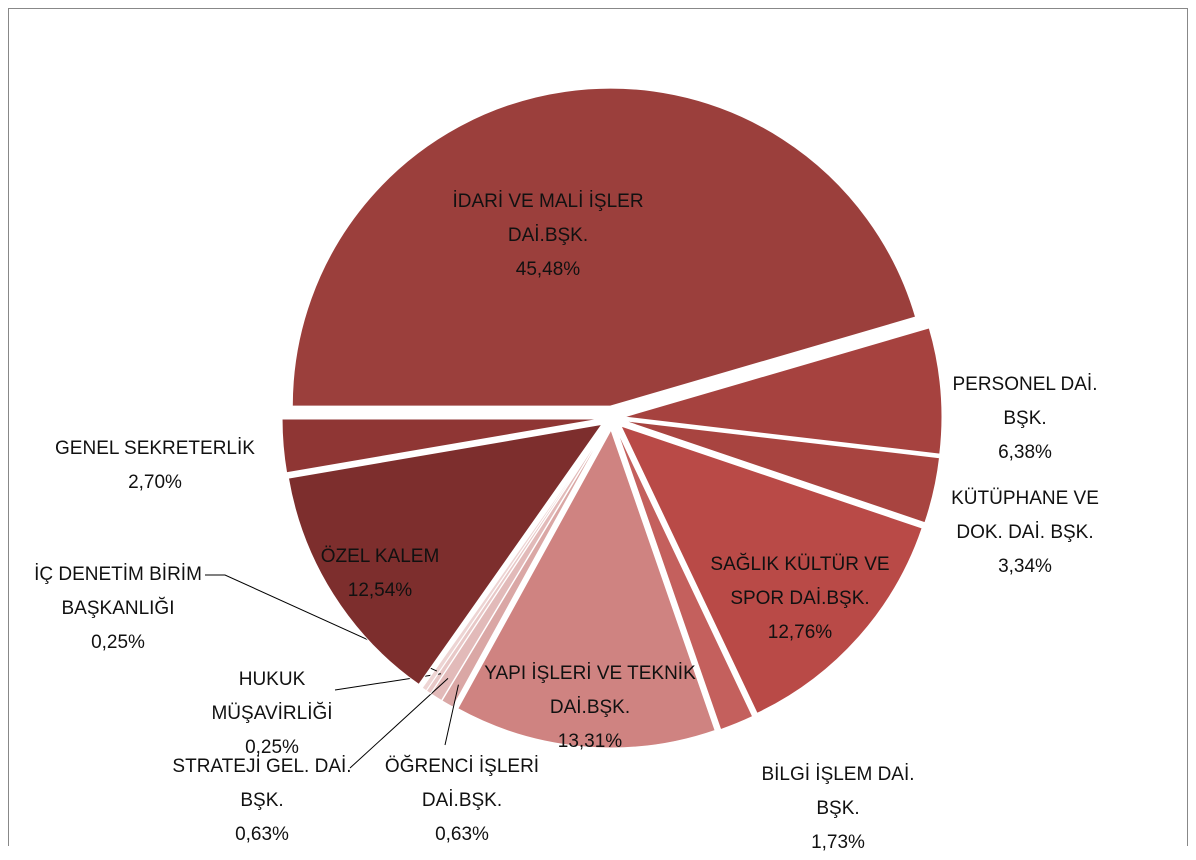 This screenshot has height=860, width=1196. What do you see at coordinates (118, 591) in the screenshot?
I see `category-label: İÇ DENETİM BİRİM BAŞKANLIĞI` at bounding box center [118, 591].